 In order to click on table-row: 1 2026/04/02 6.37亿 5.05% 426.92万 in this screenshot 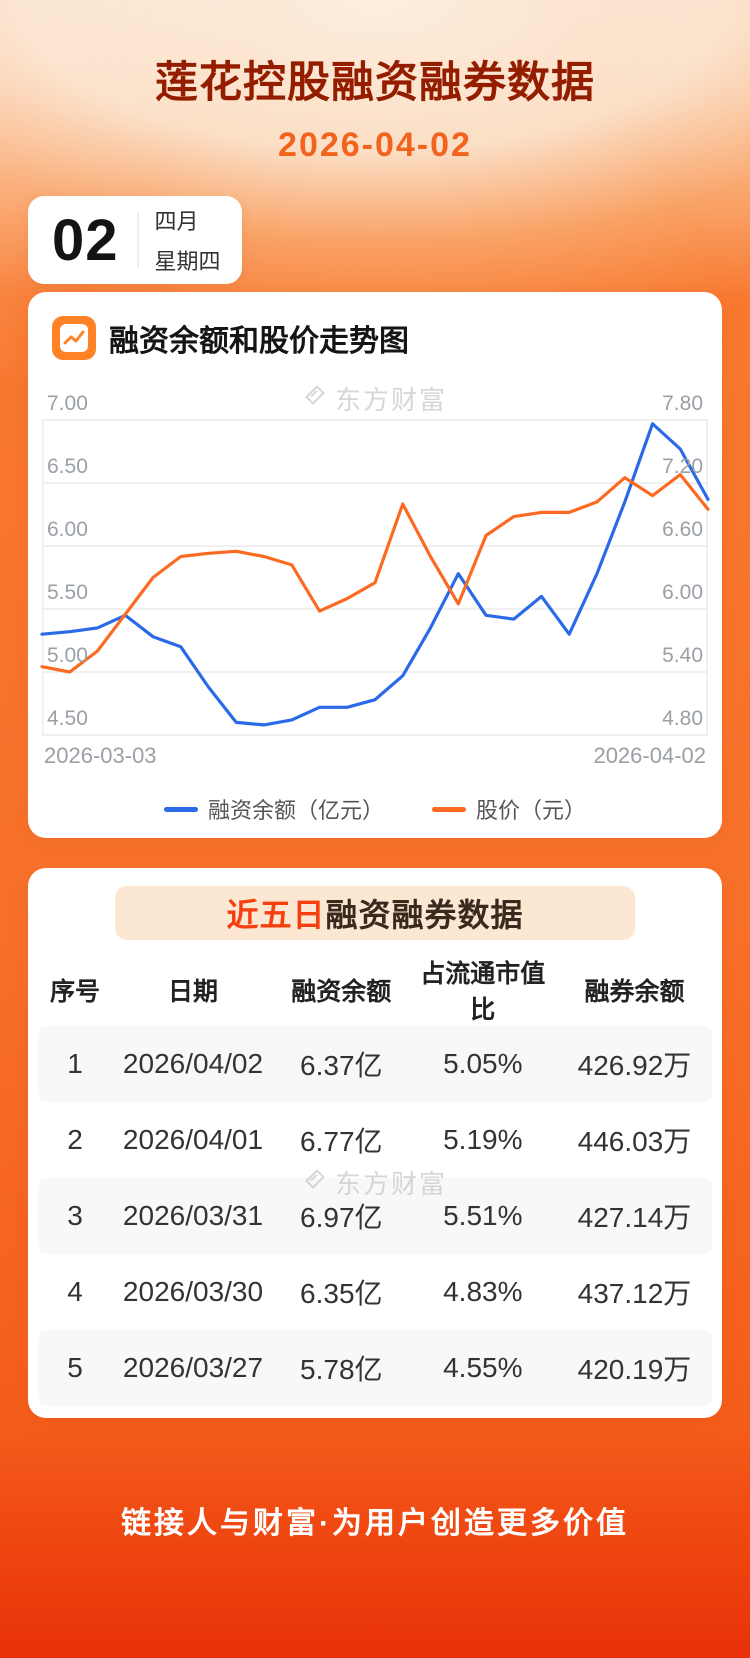, I will do `click(375, 1064)`.